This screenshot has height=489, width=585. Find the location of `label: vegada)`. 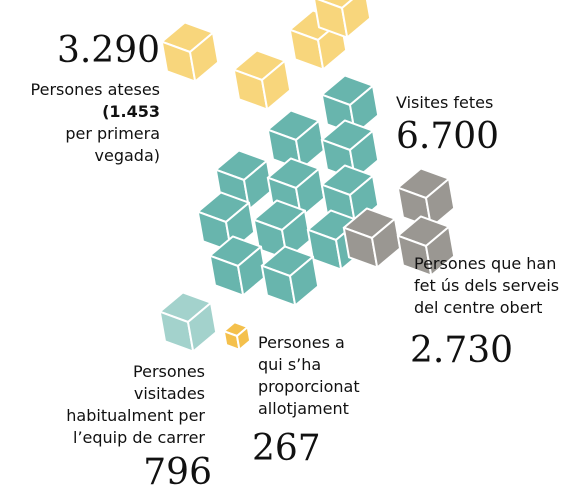

label: vegada) is located at coordinates (127, 155).